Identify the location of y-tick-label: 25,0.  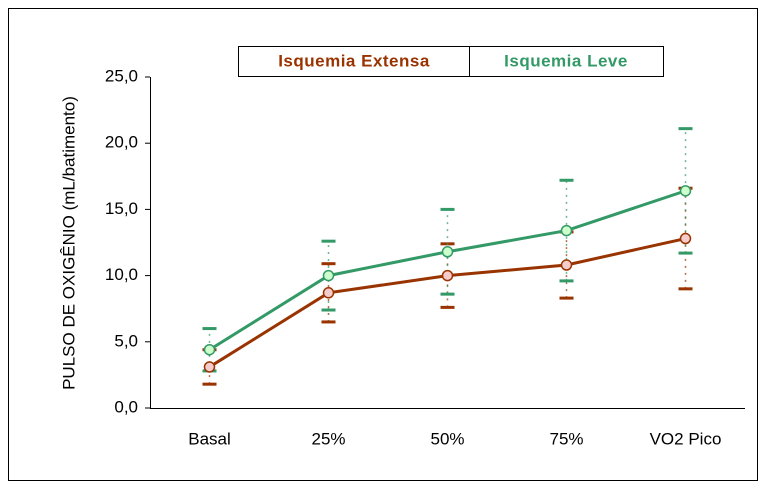
(121, 75).